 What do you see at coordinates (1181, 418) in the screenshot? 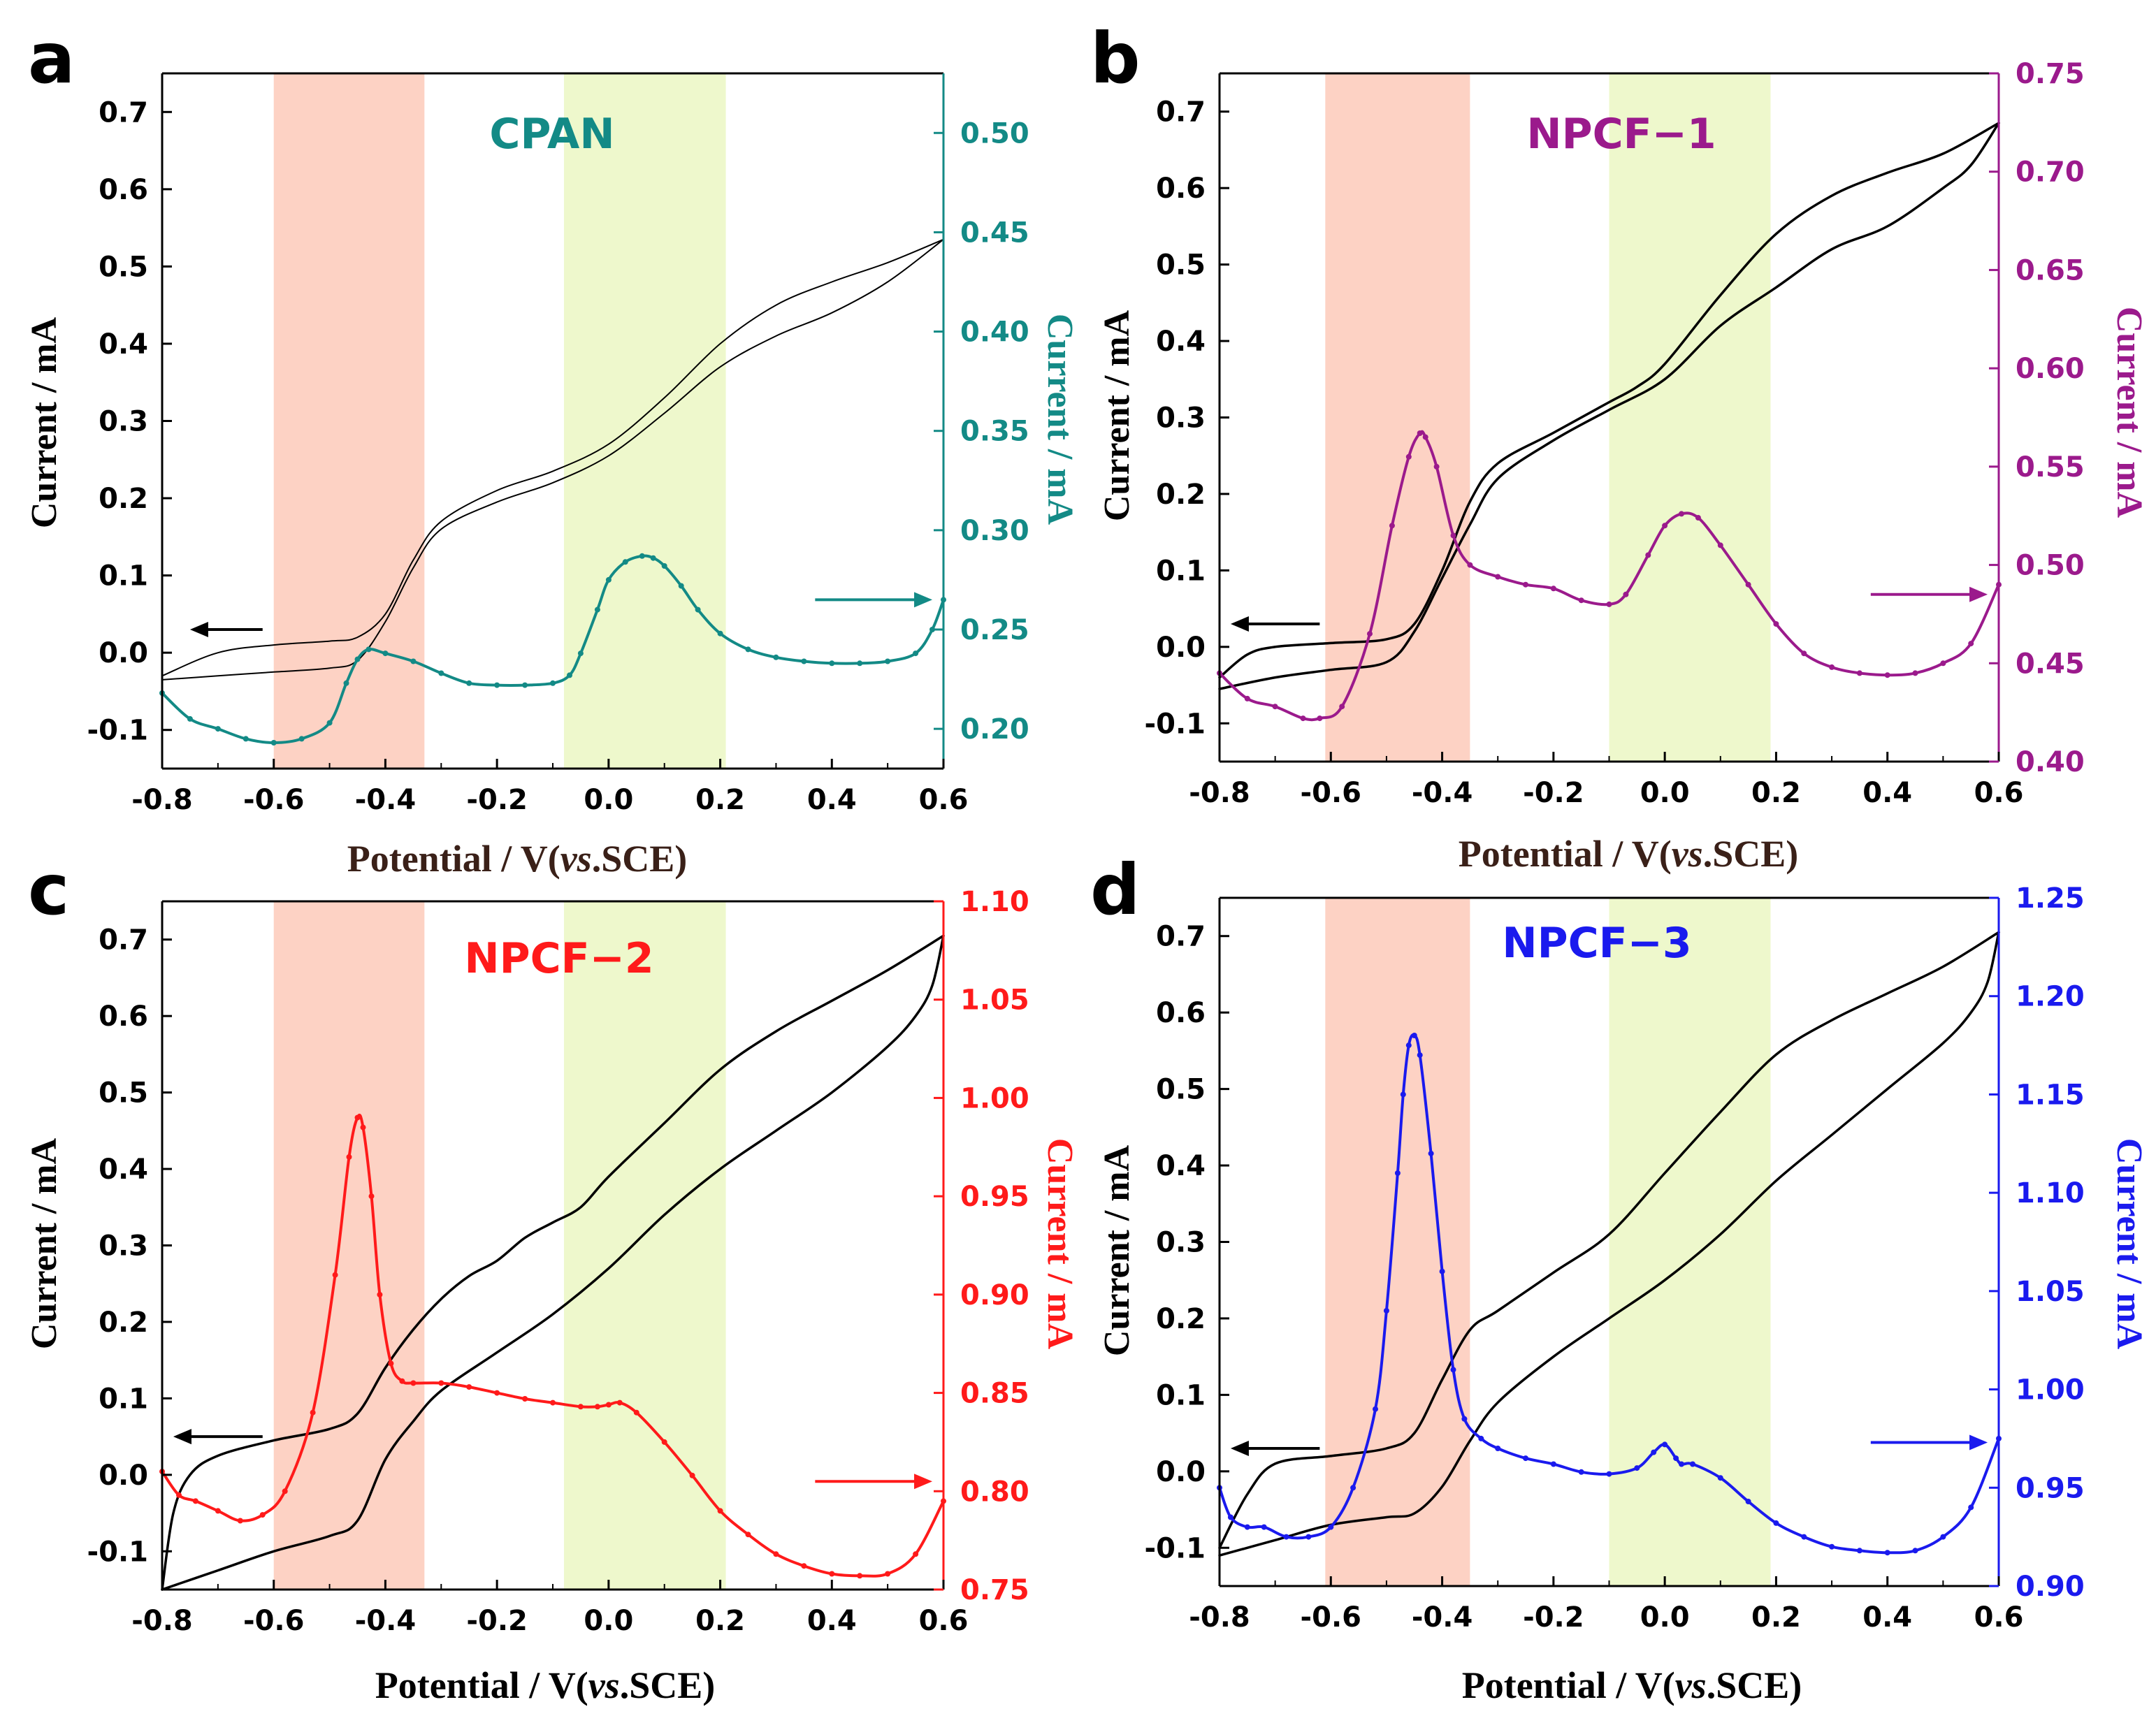
I see `y-left-tick-label-b-4: 0.3` at bounding box center [1181, 418].